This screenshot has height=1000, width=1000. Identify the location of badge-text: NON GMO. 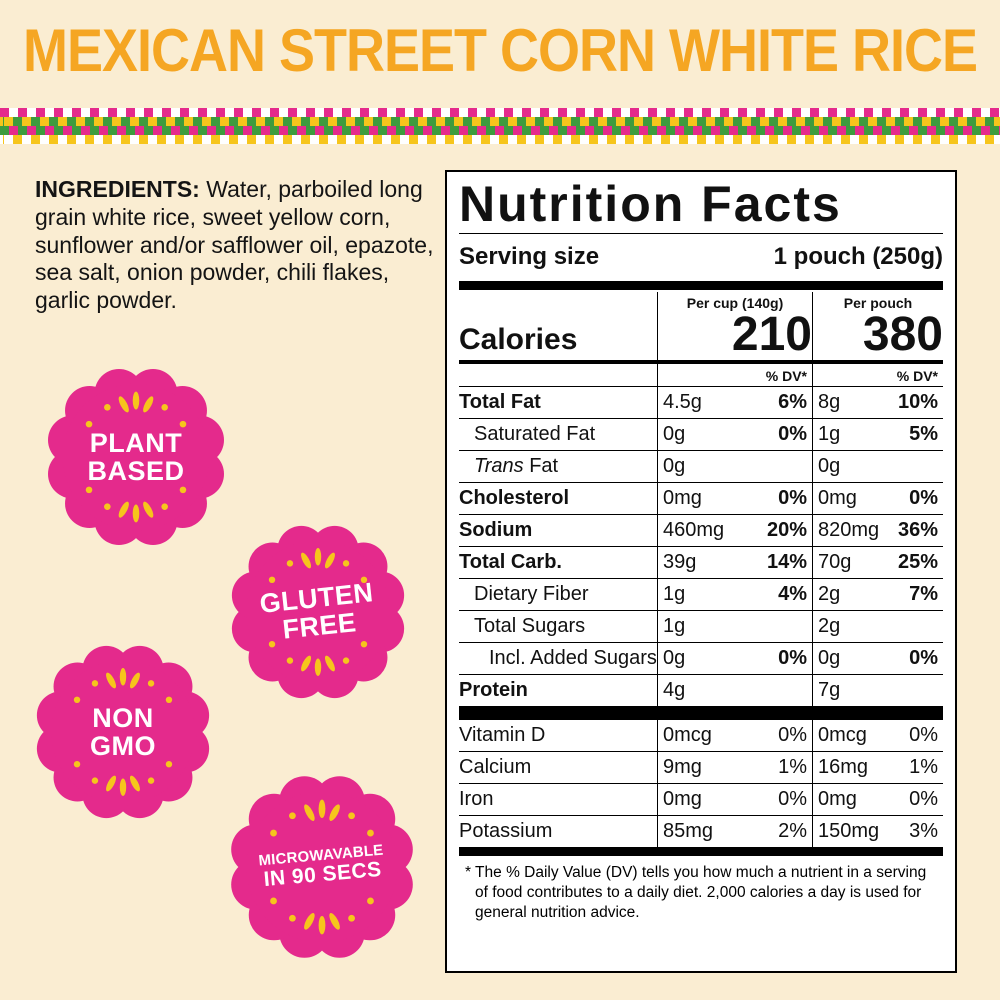
(123, 732).